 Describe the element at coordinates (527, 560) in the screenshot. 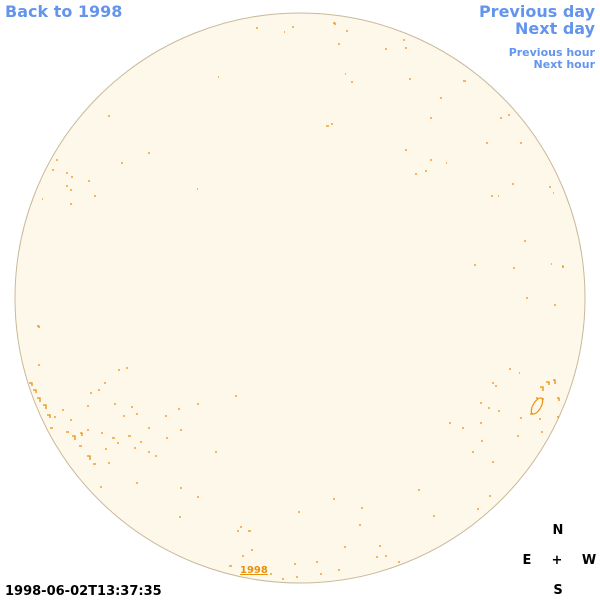

I see `compass-east: E` at that location.